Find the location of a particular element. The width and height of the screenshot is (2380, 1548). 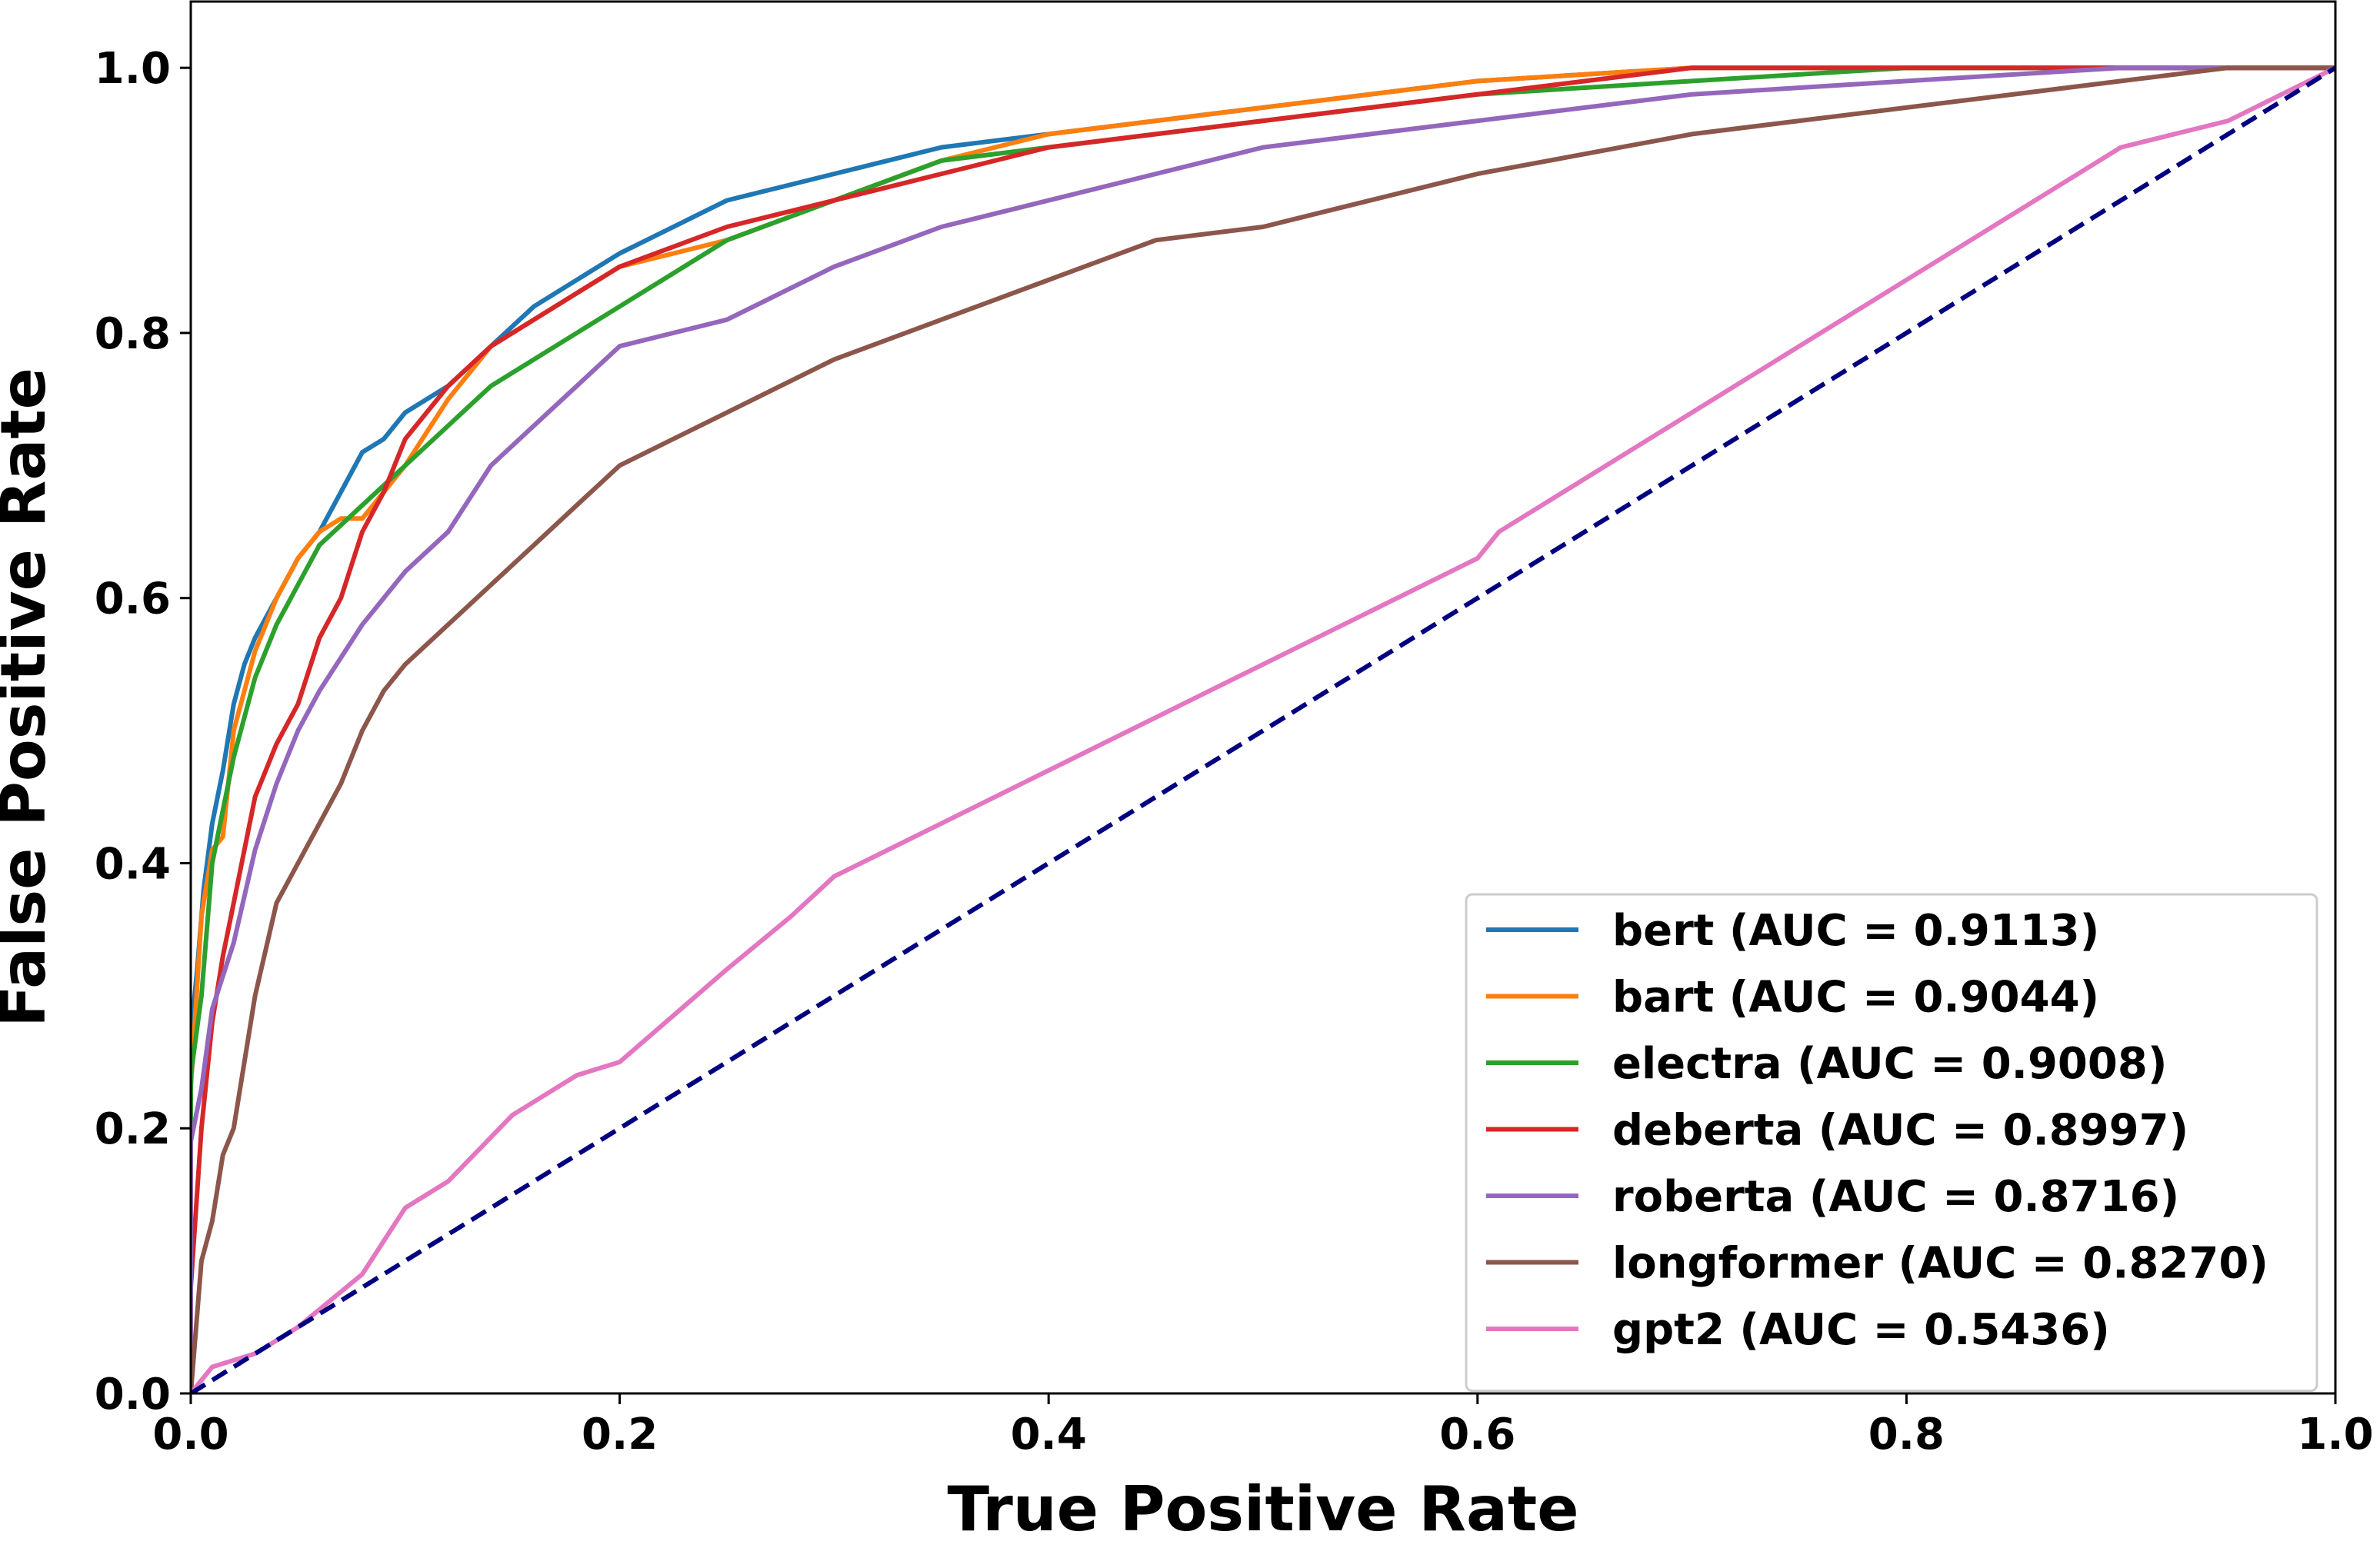

y-tick-label: 1.0 is located at coordinates (133, 69).